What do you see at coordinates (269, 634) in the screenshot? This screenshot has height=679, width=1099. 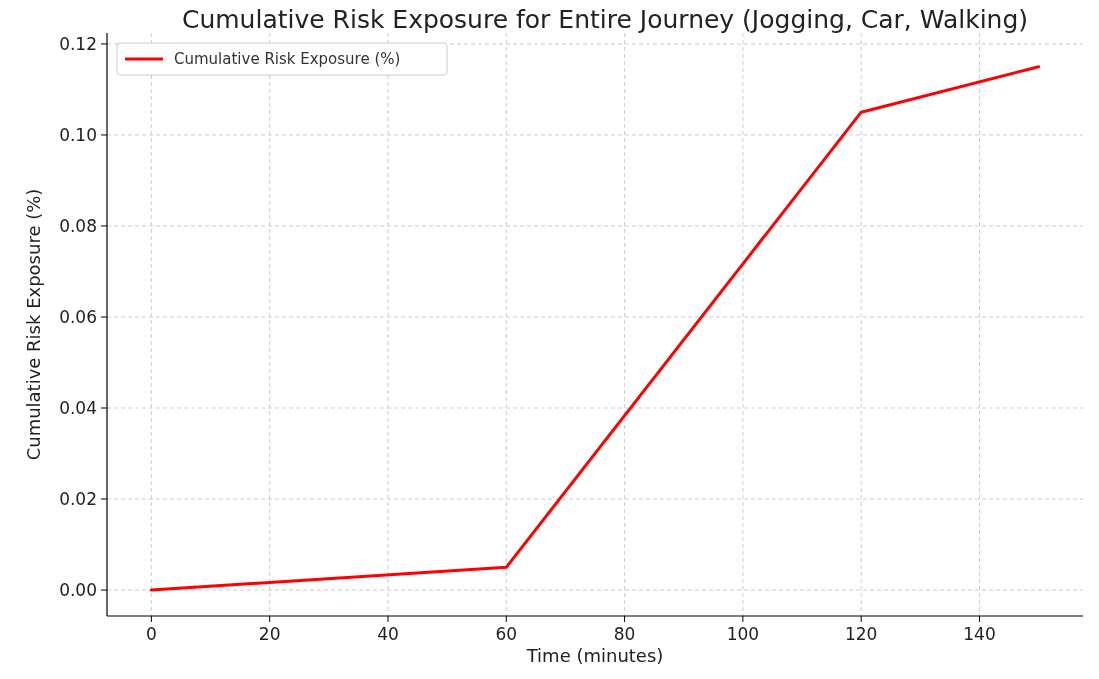 I see `x-tick-label: 20` at bounding box center [269, 634].